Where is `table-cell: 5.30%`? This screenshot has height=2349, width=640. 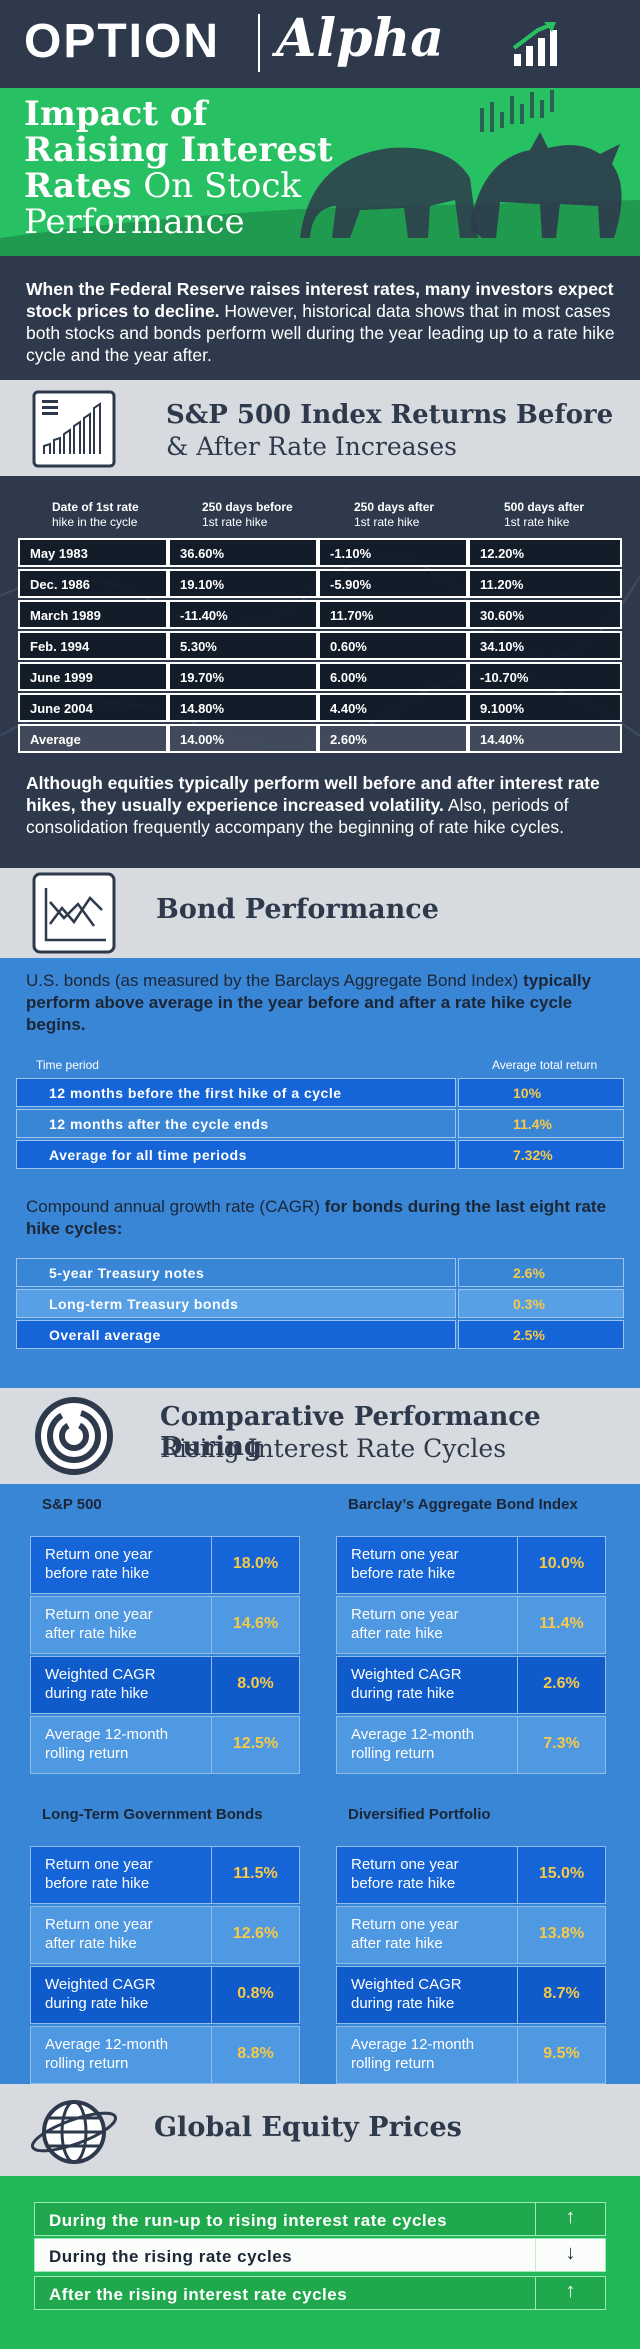 table-cell: 5.30% is located at coordinates (243, 645).